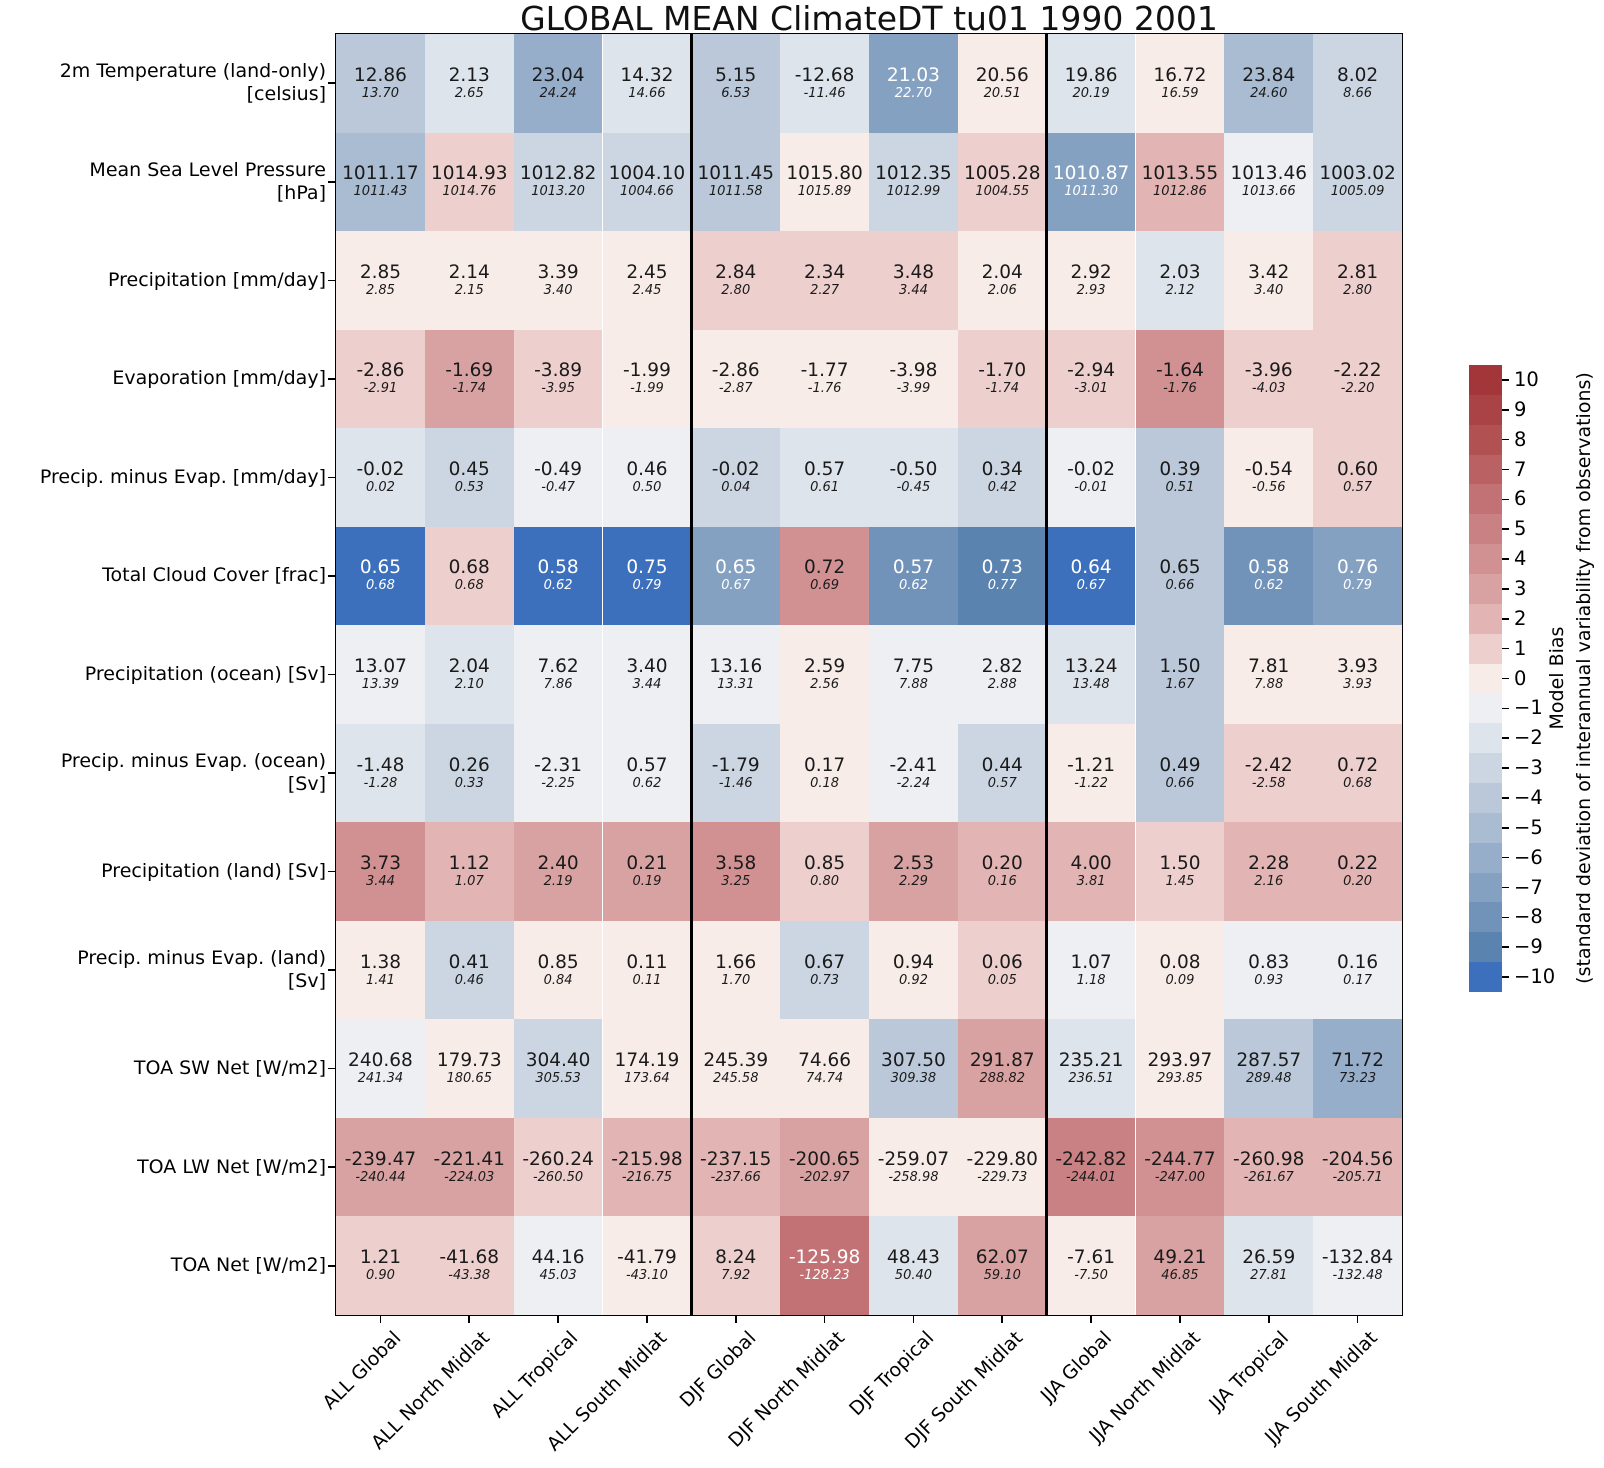  Describe the element at coordinates (1002, 674) in the screenshot. I see `heatmap-cell: 2.82 2.88` at that location.